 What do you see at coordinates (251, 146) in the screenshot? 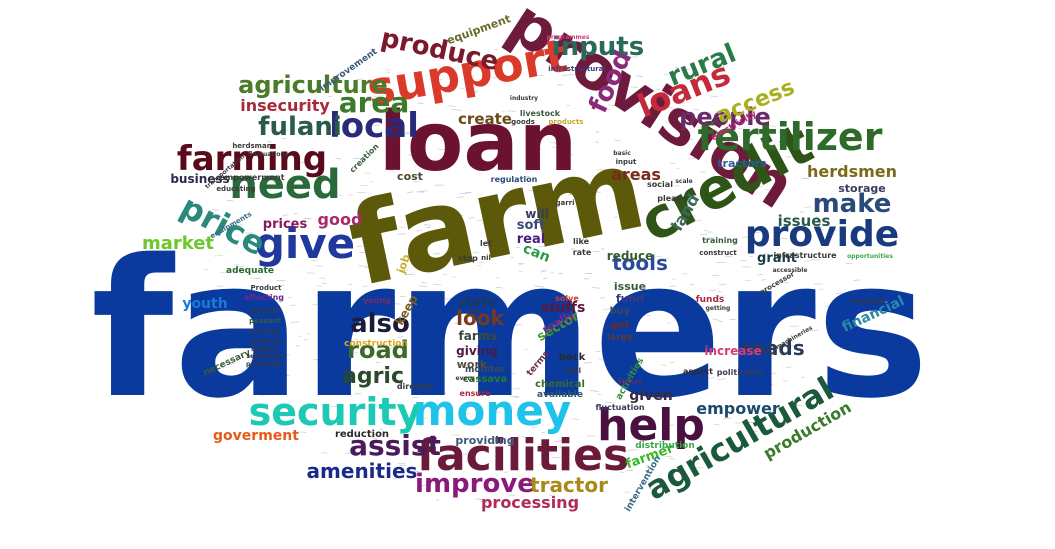
I see `cloud-word-herdsman: herdsman` at bounding box center [251, 146].